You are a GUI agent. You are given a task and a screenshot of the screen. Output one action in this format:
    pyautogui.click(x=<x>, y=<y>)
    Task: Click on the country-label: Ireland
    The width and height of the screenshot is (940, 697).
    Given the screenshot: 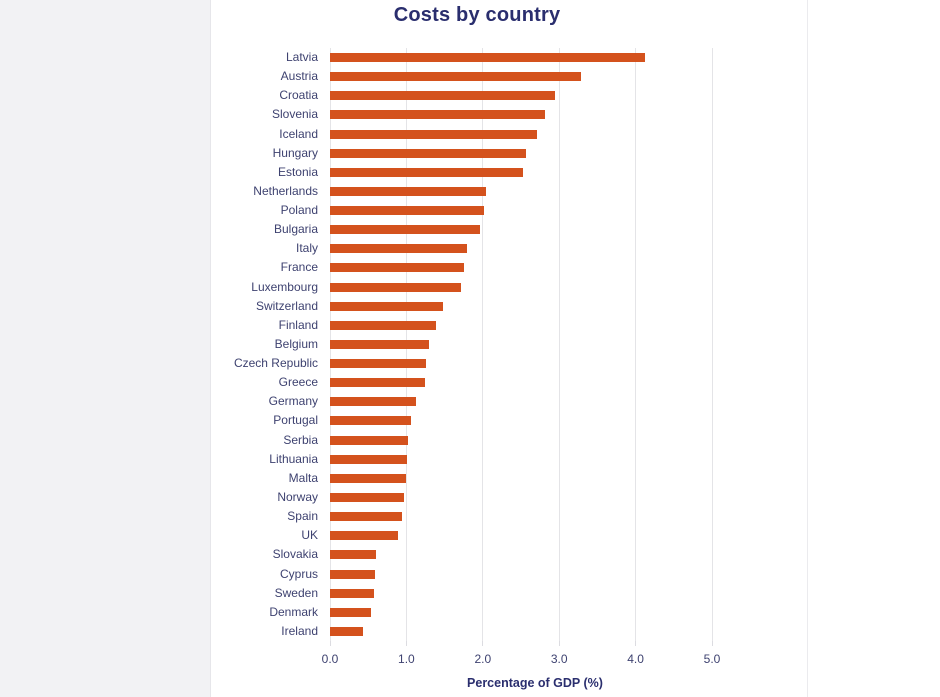 What is the action you would take?
    pyautogui.click(x=299, y=630)
    